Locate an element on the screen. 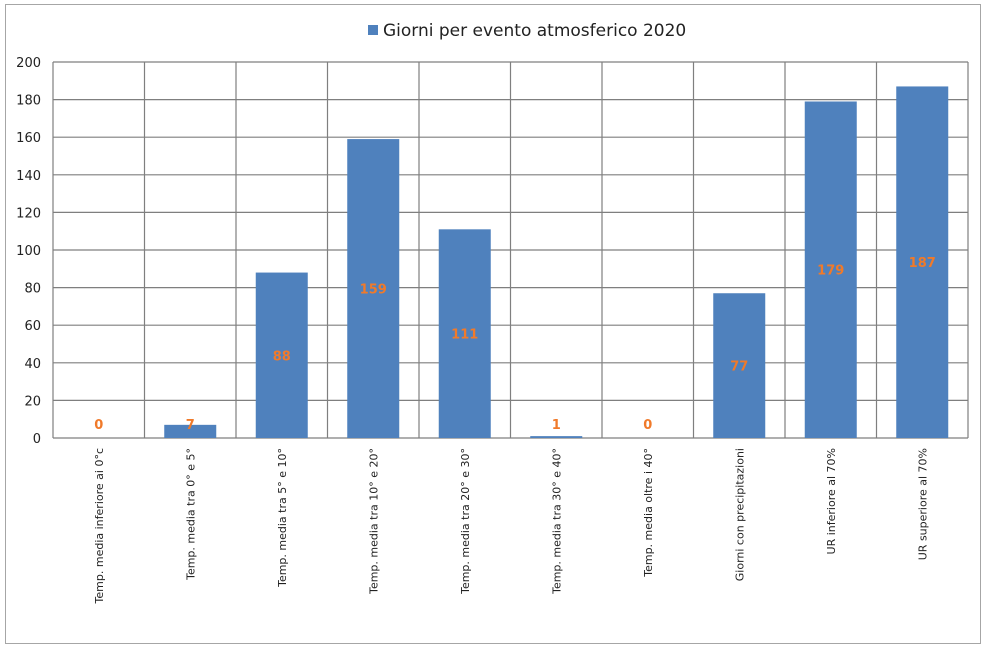  x-tick-label: Temp. media oltre i 40° is located at coordinates (648, 513).